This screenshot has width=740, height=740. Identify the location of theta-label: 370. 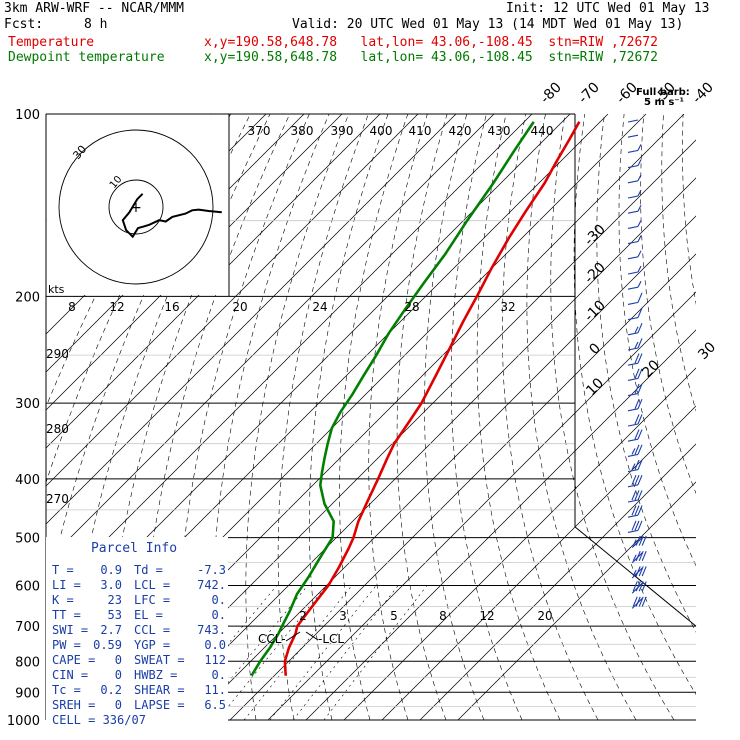
(259, 131).